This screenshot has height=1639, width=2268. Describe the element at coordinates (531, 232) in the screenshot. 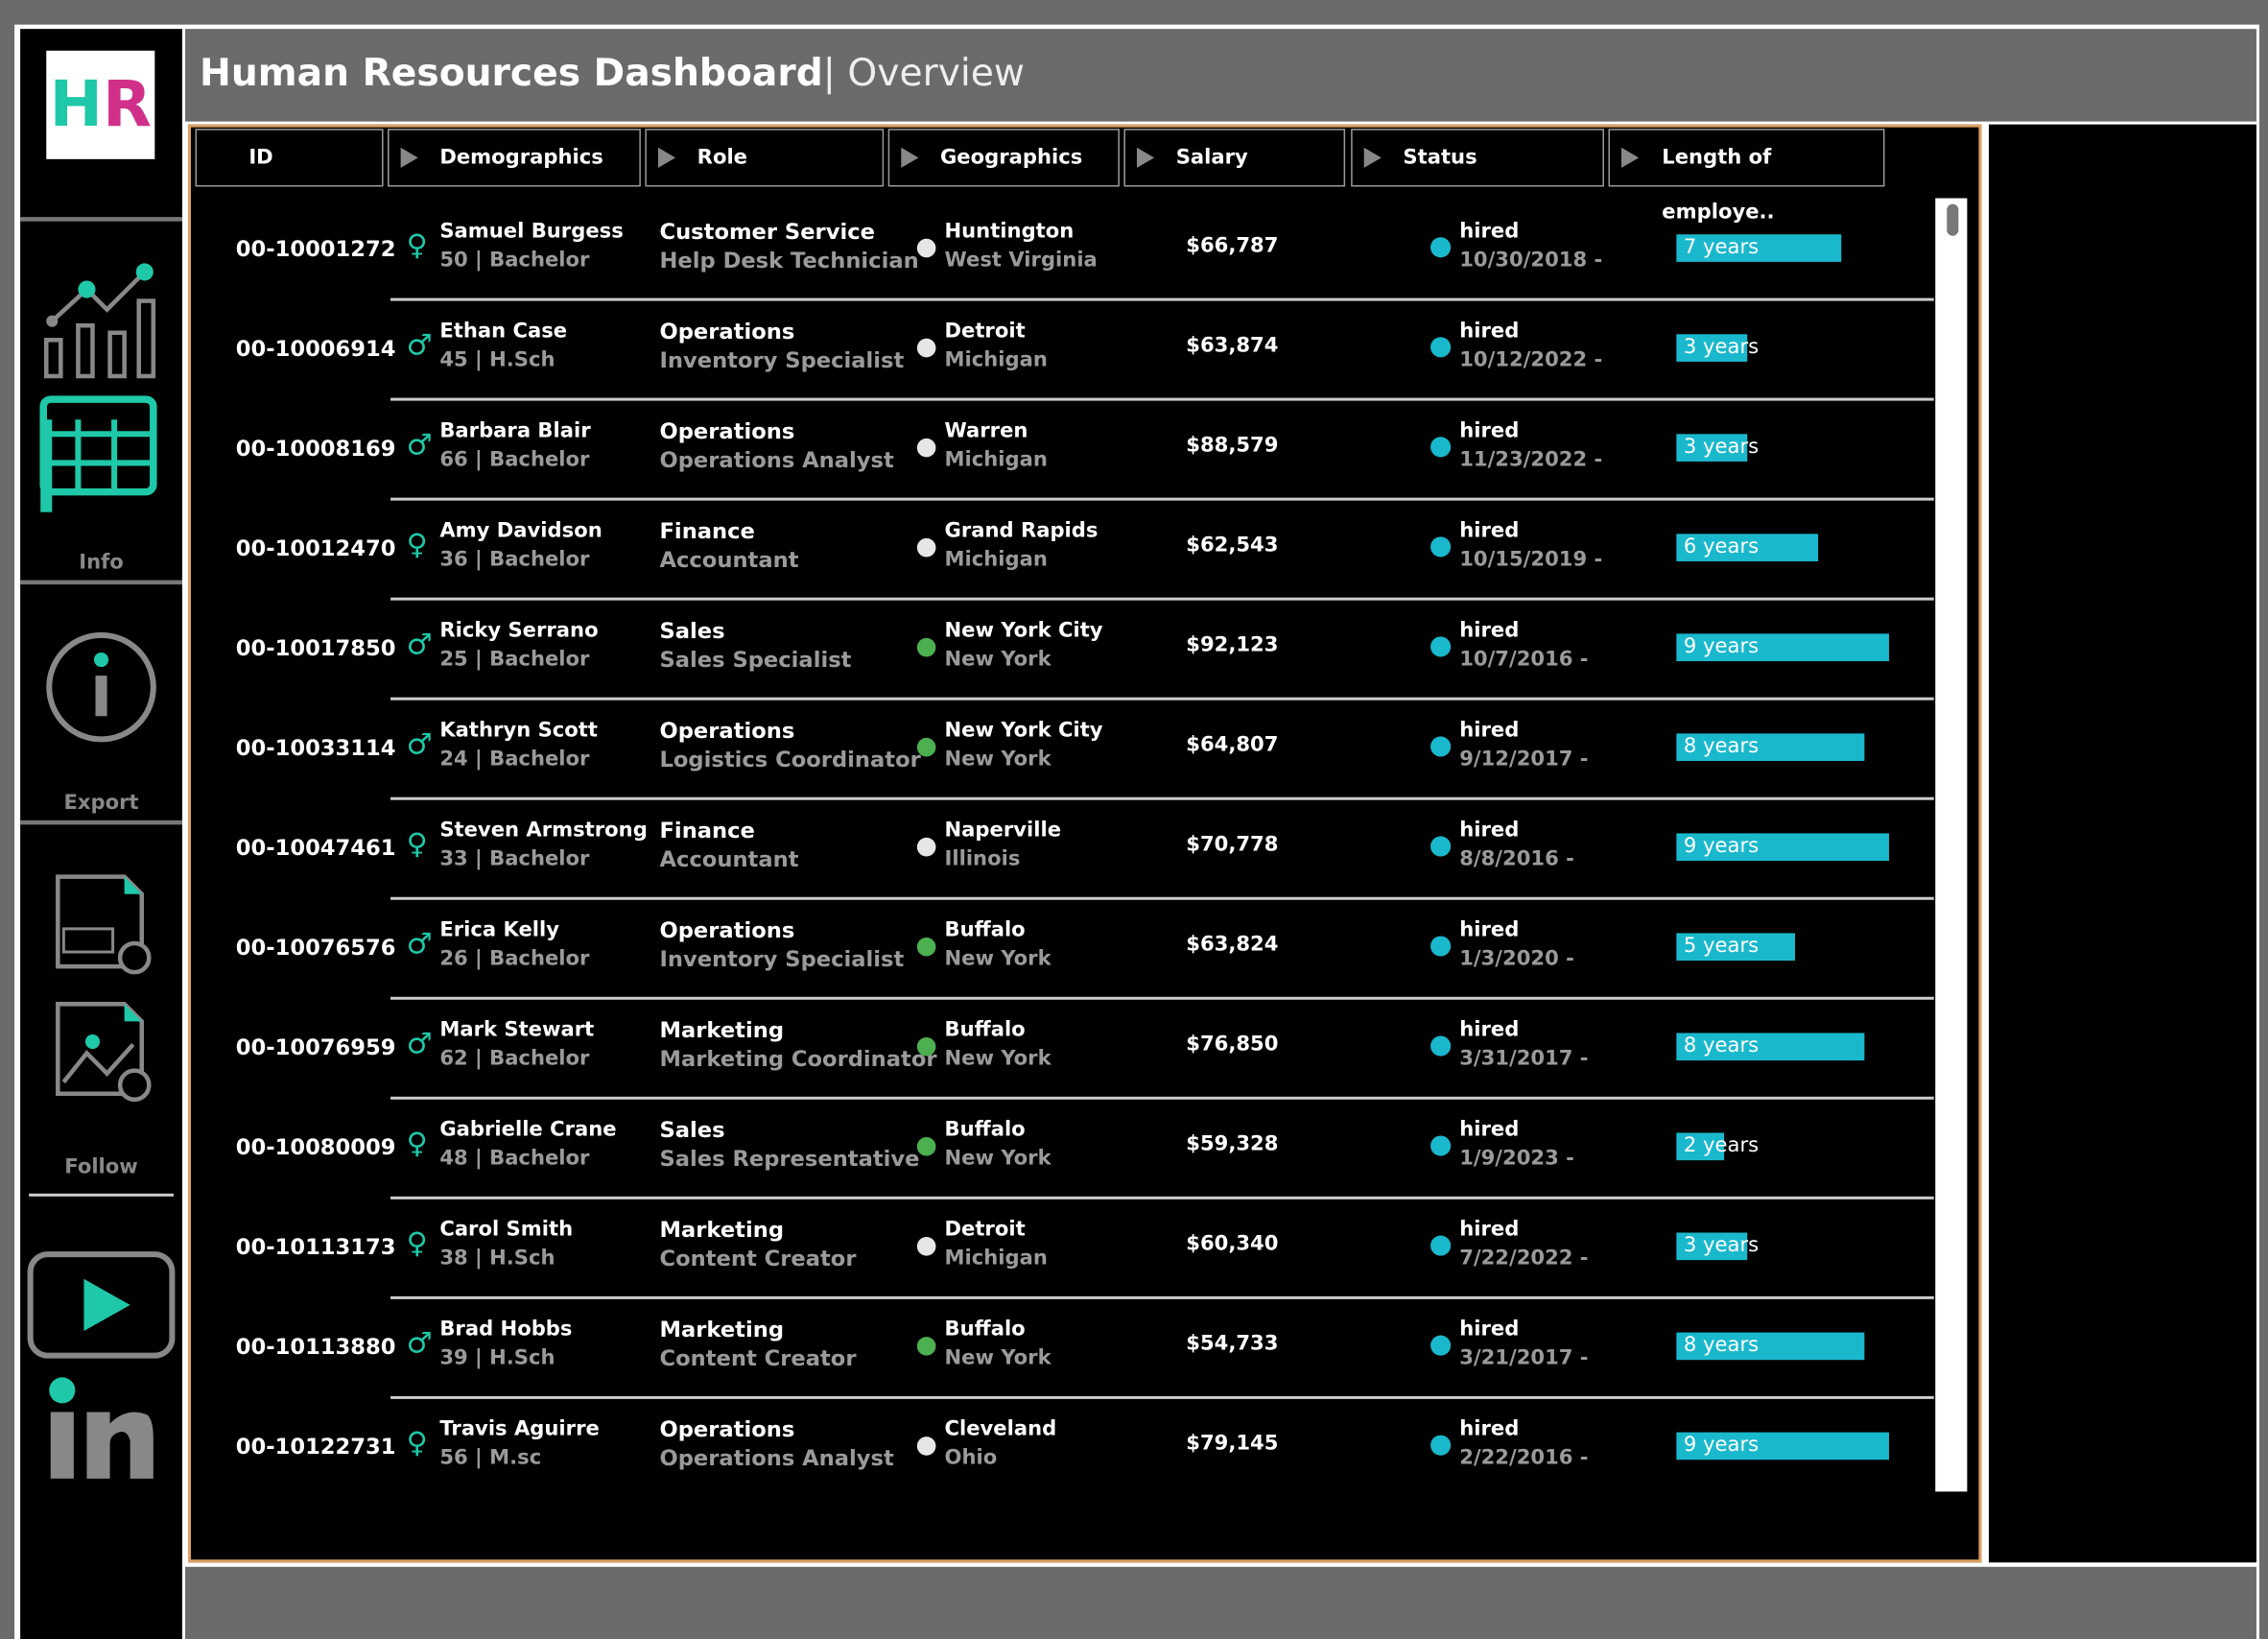

I see `name: Samuel Burgess` at that location.